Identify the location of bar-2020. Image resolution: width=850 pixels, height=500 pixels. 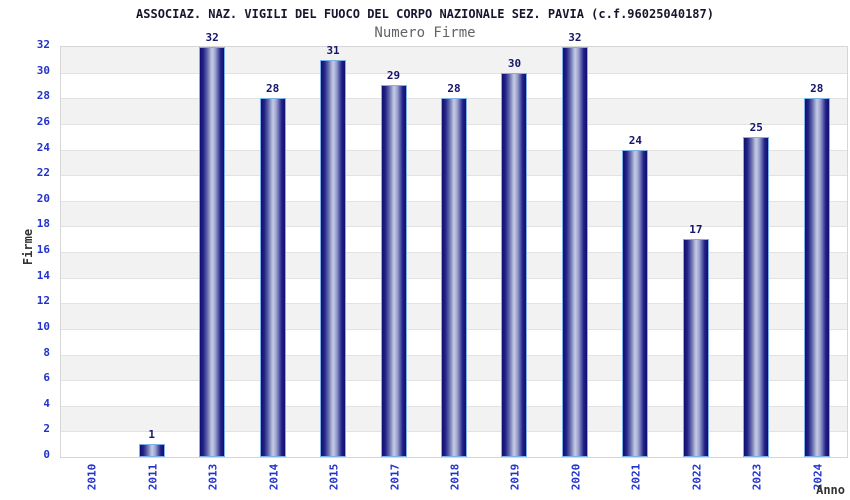
(574, 252).